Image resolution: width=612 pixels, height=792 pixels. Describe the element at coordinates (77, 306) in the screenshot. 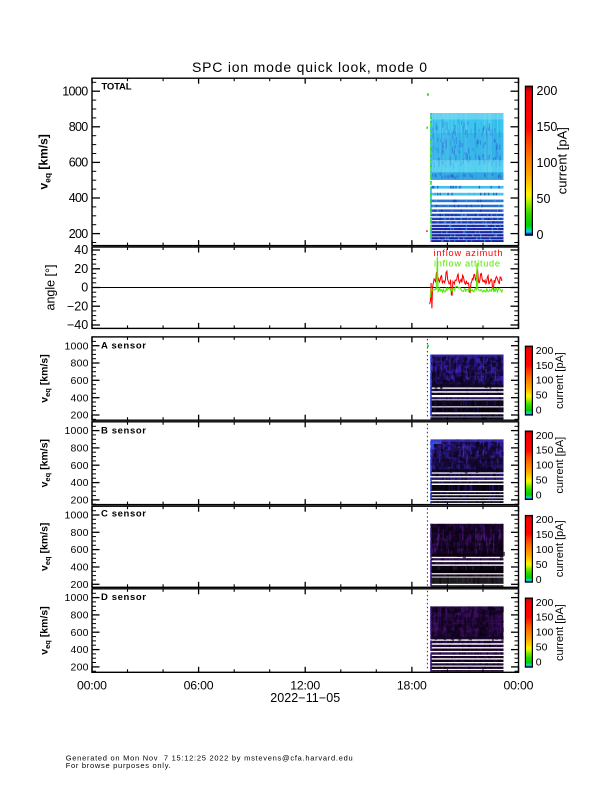

I see `svg-text: −20` at that location.